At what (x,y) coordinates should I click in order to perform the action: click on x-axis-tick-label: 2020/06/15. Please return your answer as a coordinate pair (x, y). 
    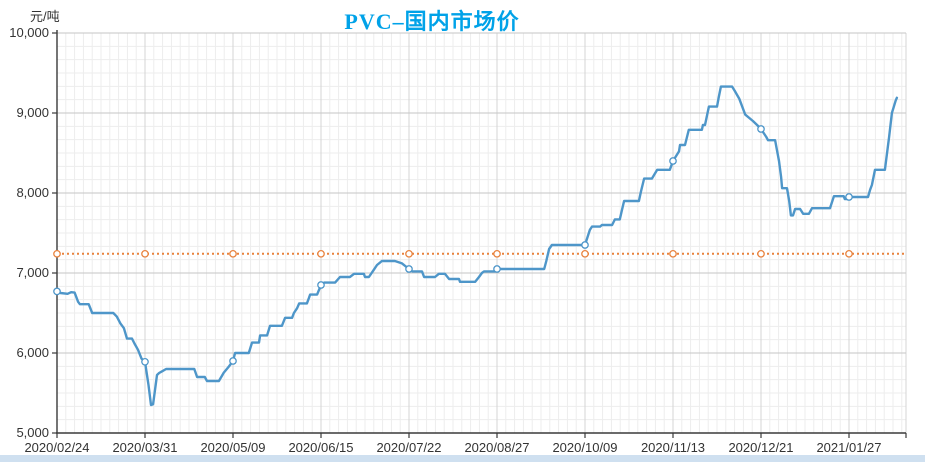
    Looking at the image, I should click on (320, 447).